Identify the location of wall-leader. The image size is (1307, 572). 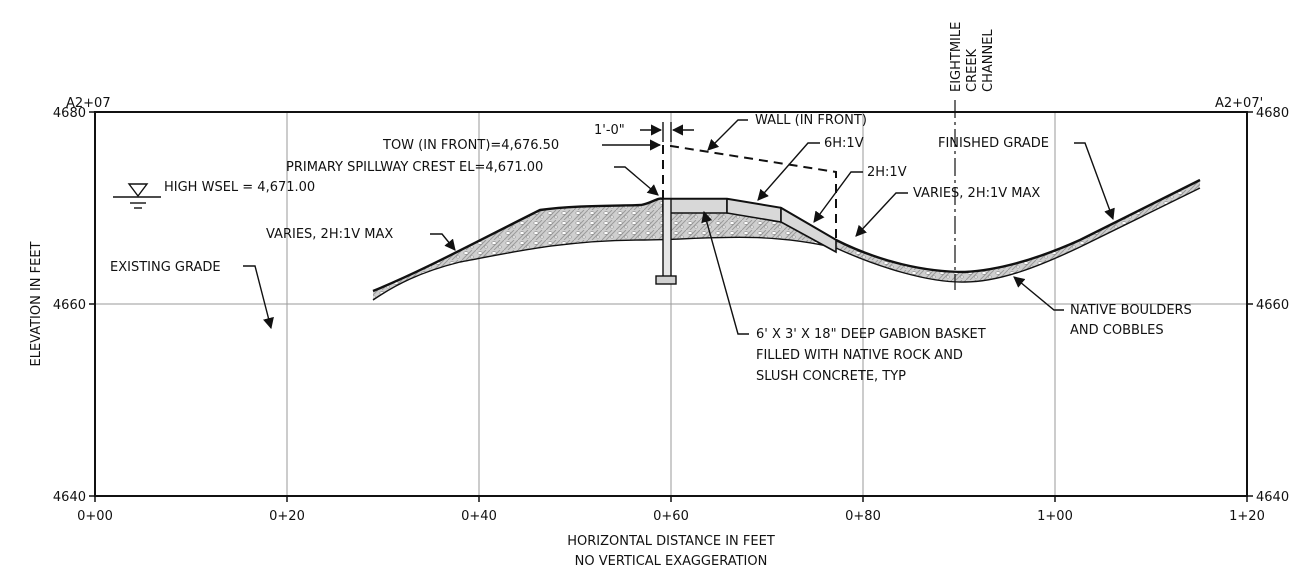
(727, 135).